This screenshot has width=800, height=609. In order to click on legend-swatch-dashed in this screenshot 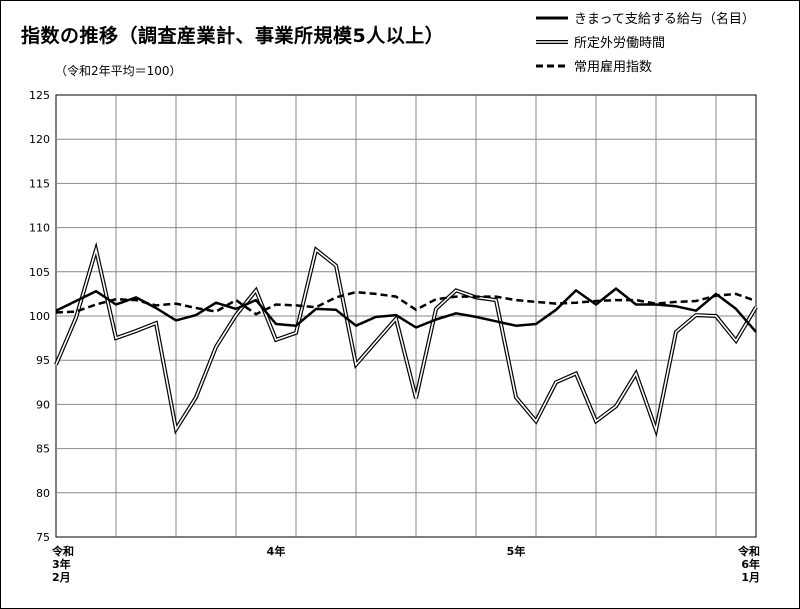, I will do `click(552, 66)`.